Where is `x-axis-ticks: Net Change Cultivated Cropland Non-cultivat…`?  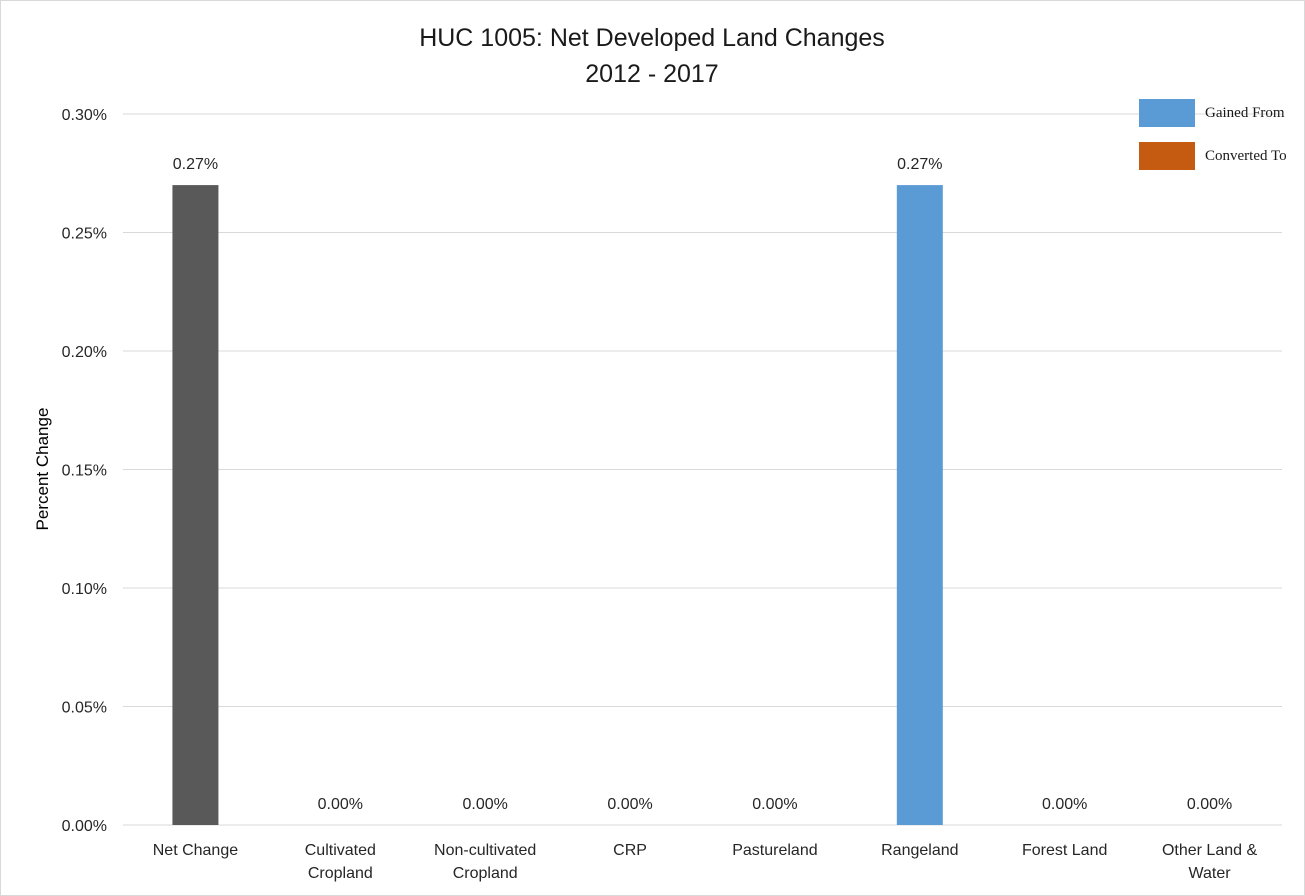 x-axis-ticks: Net Change Cultivated Cropland Non-cultivat… is located at coordinates (705, 862).